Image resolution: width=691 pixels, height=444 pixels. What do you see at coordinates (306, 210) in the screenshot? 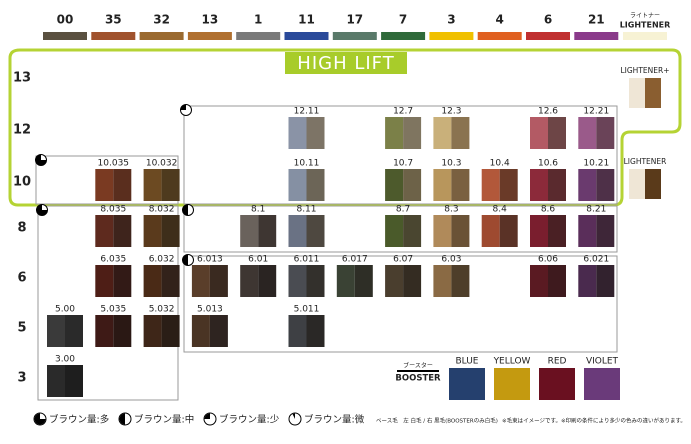
I see `swatch-label: 8.11` at bounding box center [306, 210].